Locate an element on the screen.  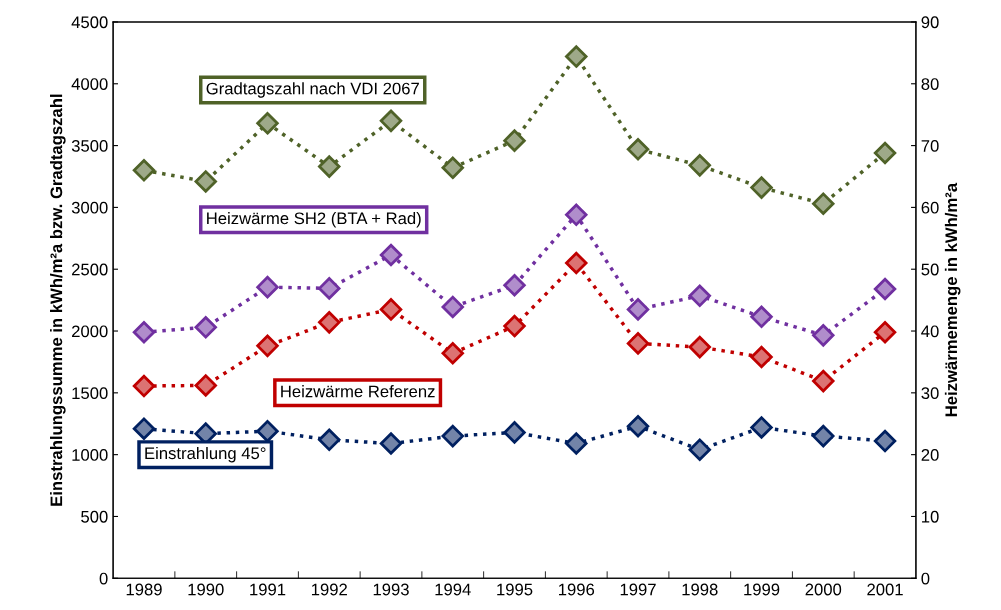
y-tick-label: 4500 is located at coordinates (89, 22).